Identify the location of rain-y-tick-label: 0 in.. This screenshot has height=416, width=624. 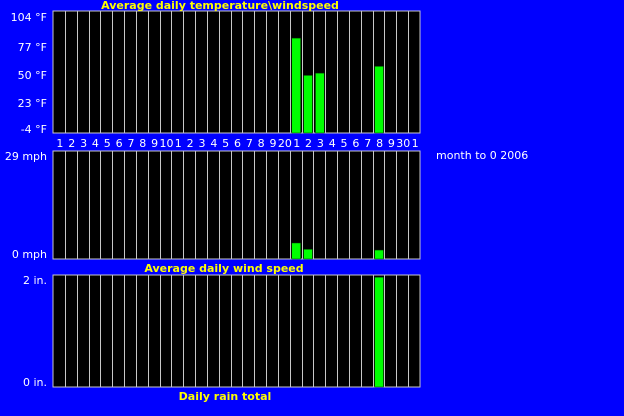
(35, 382).